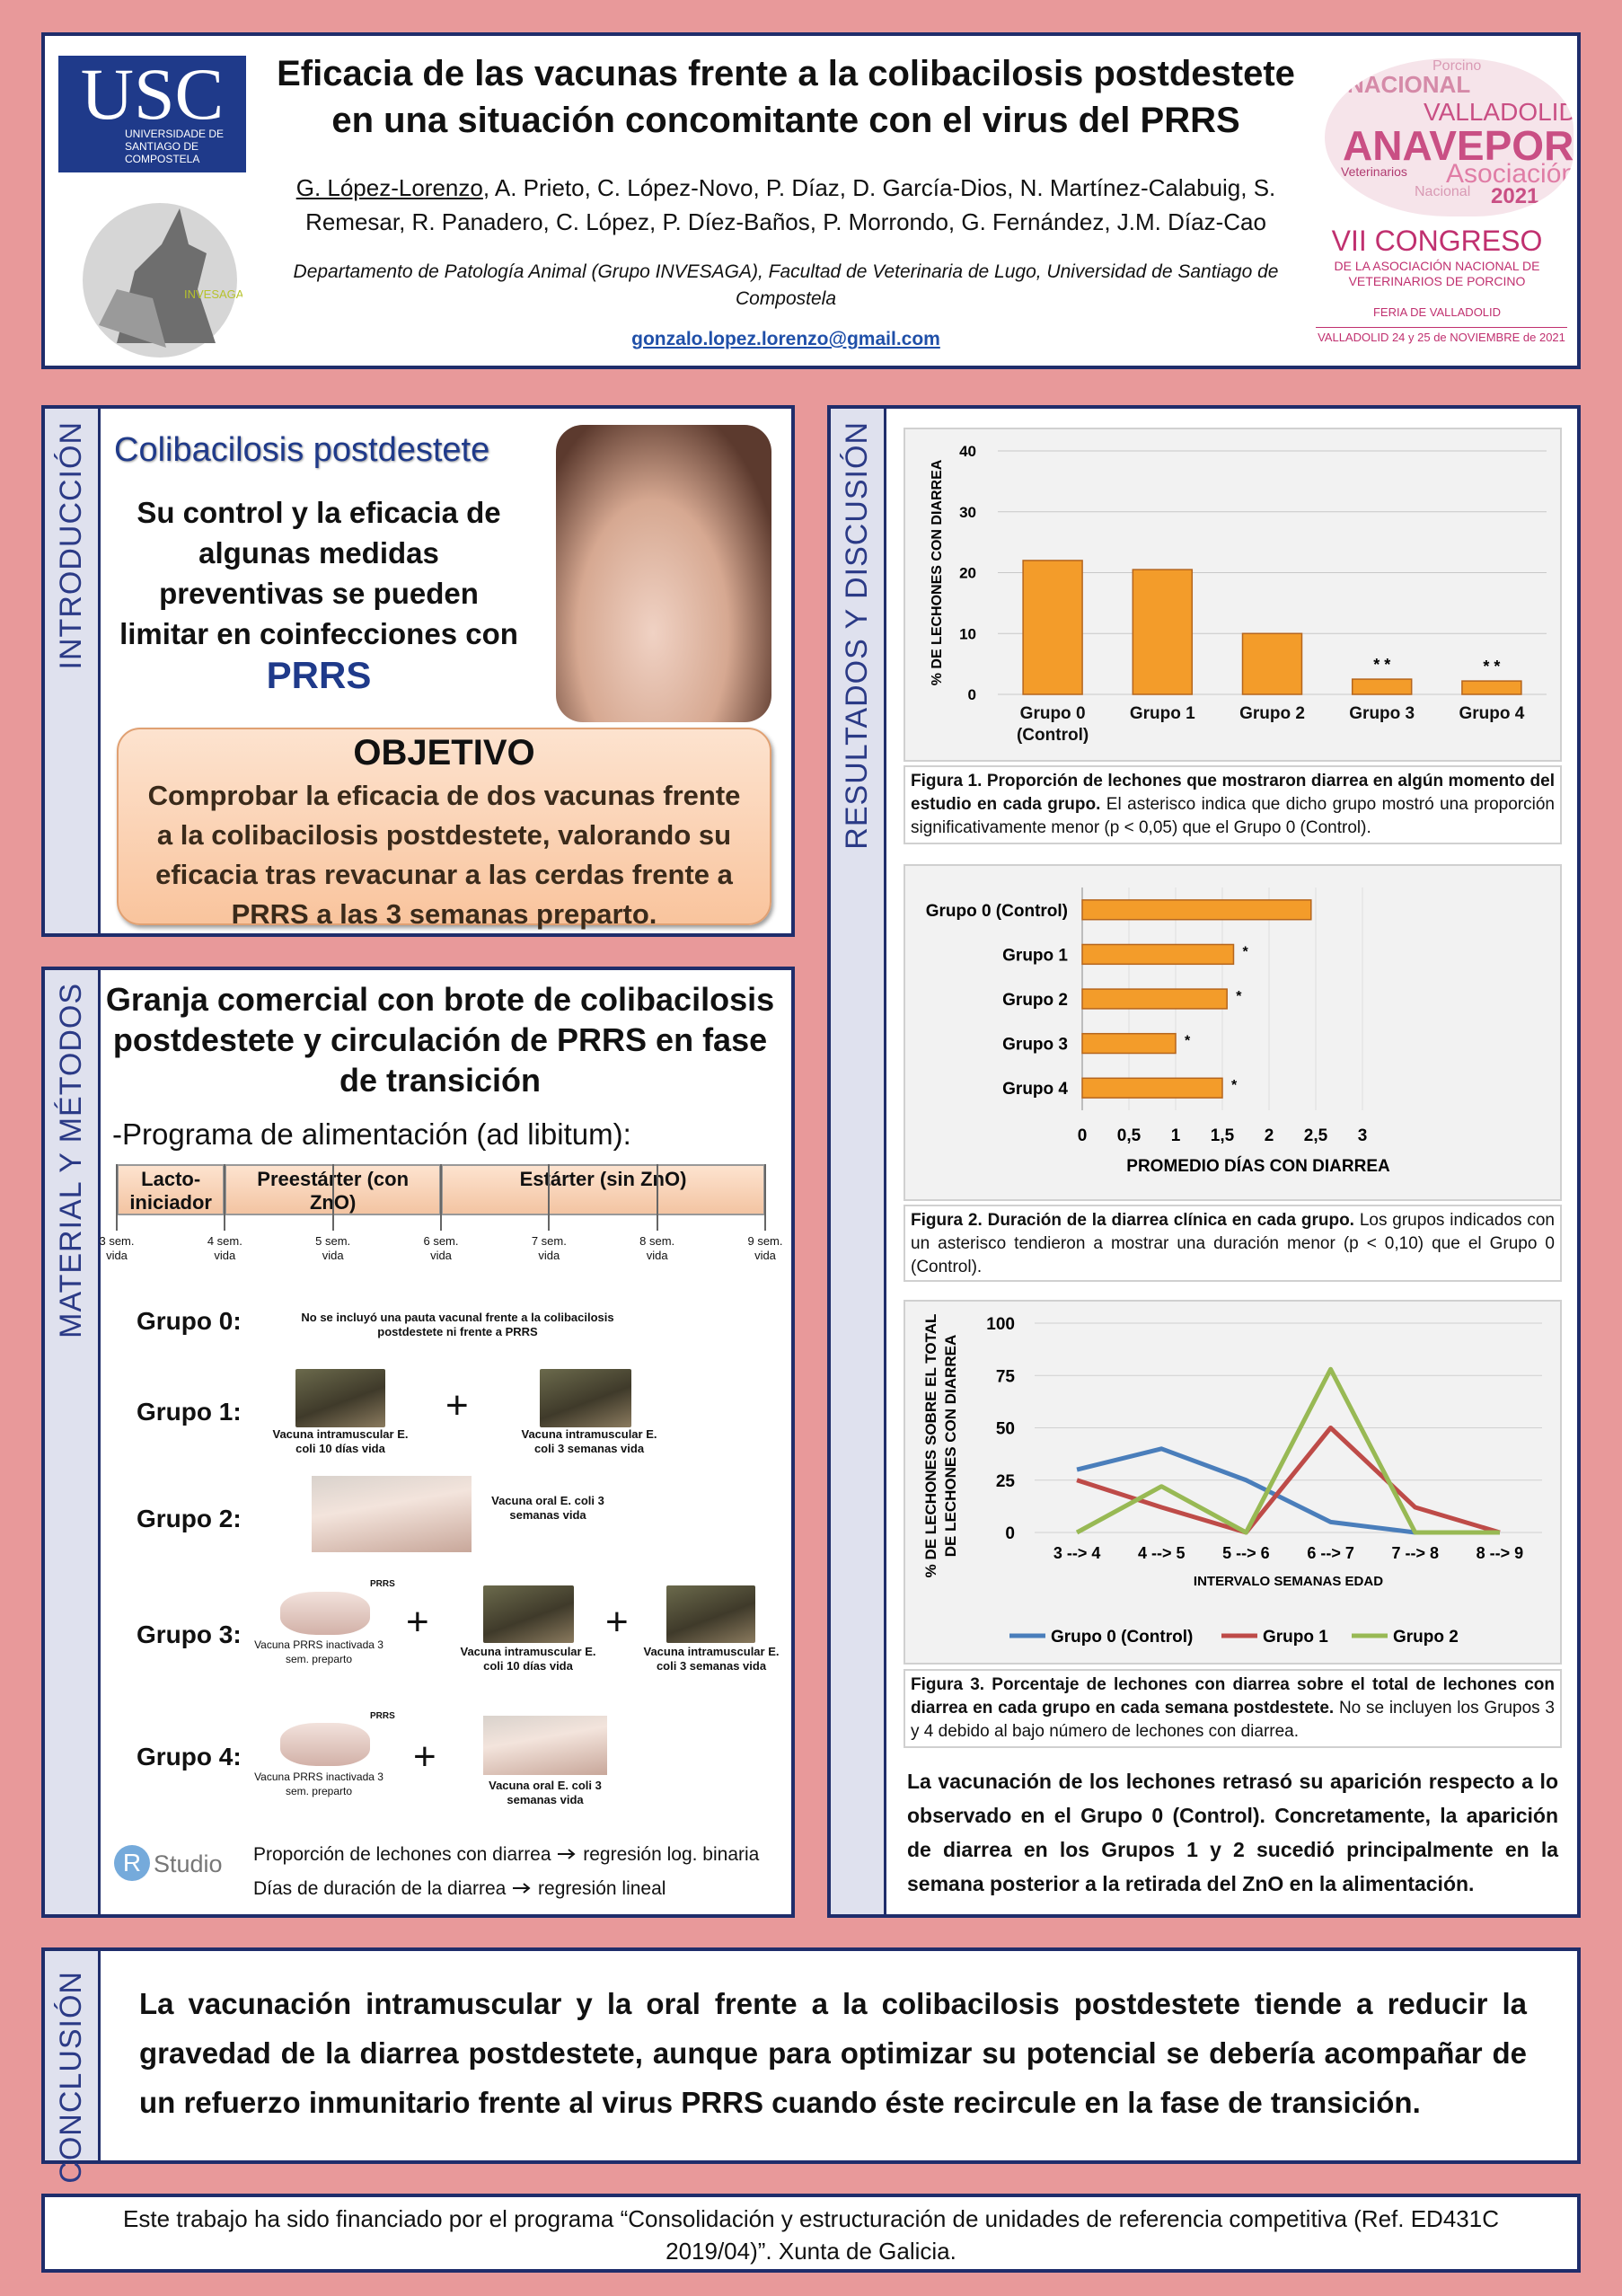 Image resolution: width=1622 pixels, height=2296 pixels. What do you see at coordinates (1295, 1638) in the screenshot?
I see `legend-label: Grupo 1` at bounding box center [1295, 1638].